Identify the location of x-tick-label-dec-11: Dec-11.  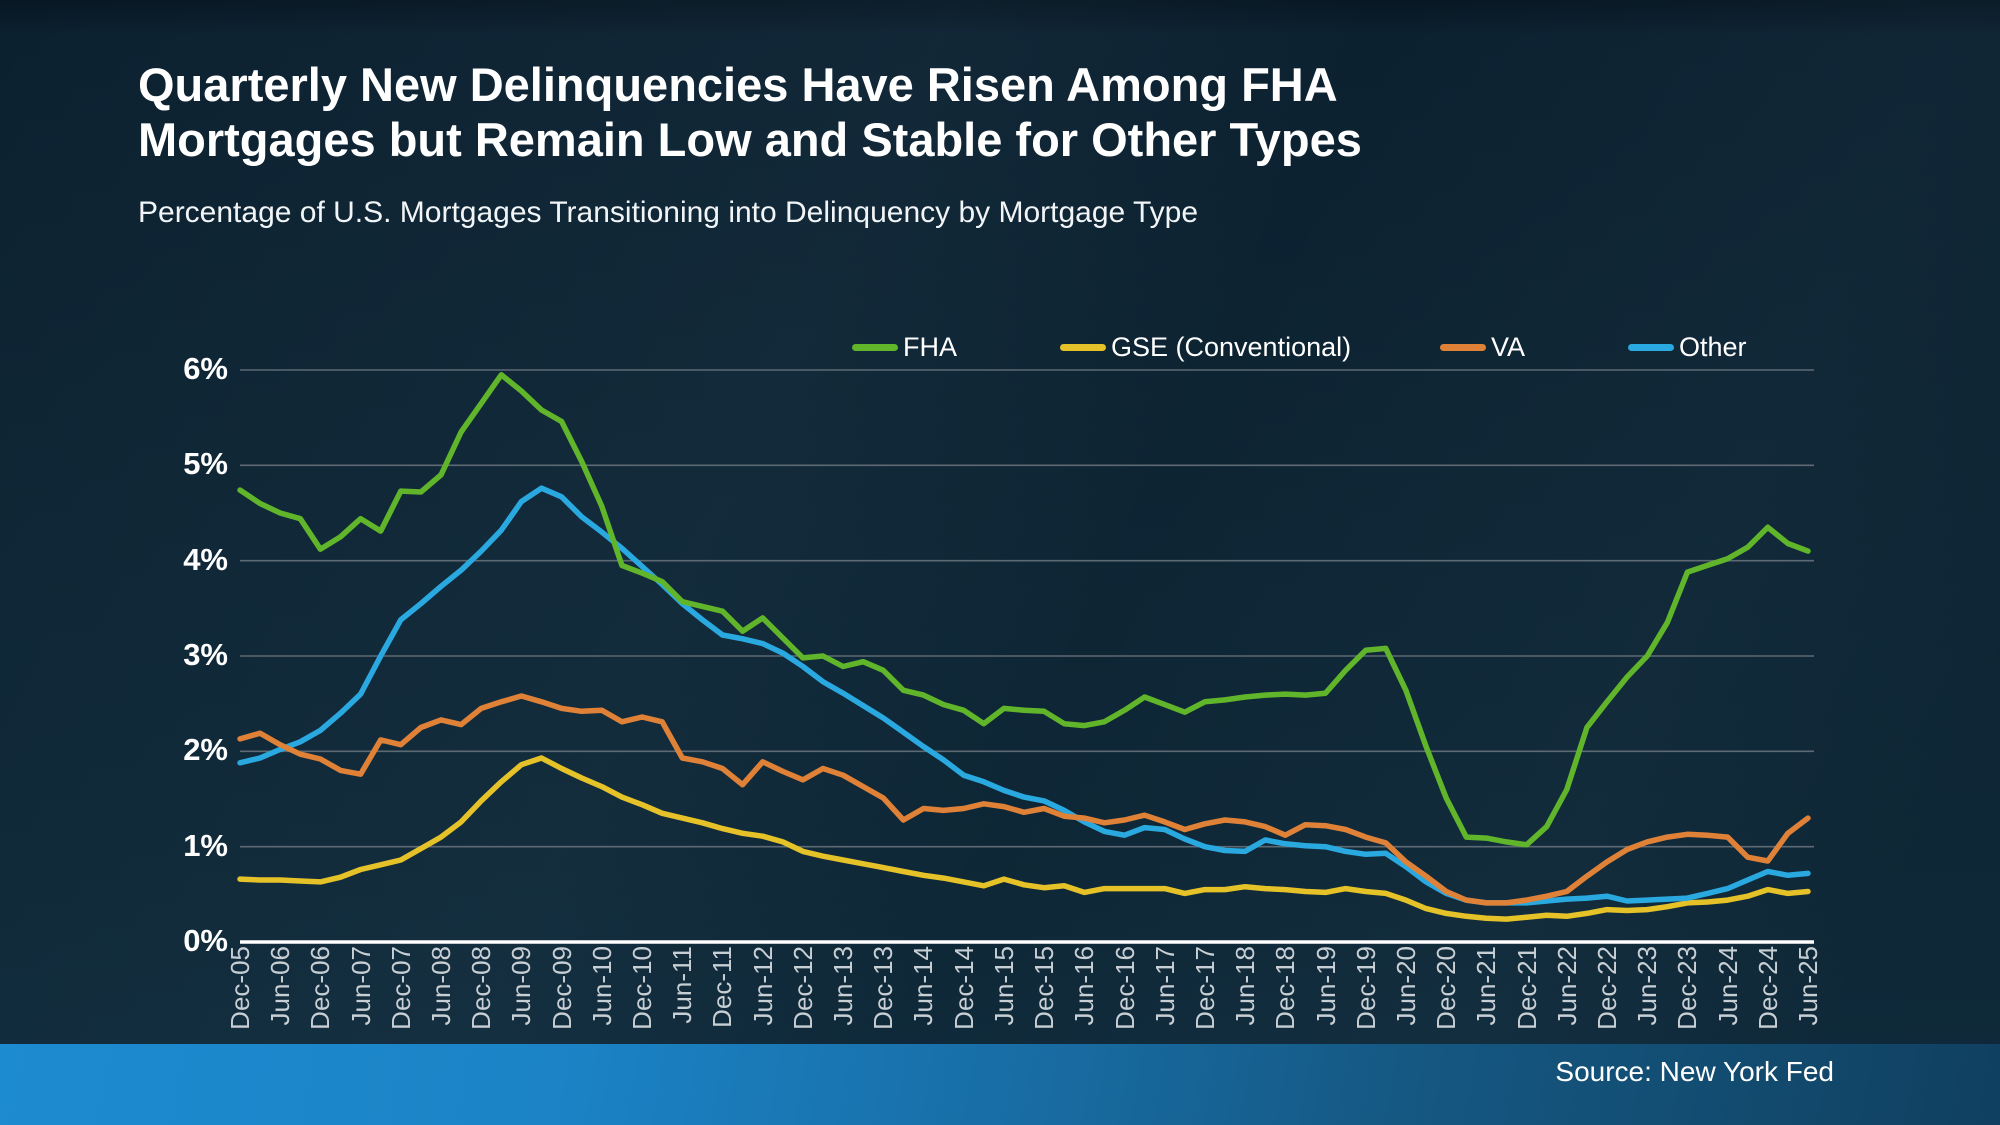
(722, 987).